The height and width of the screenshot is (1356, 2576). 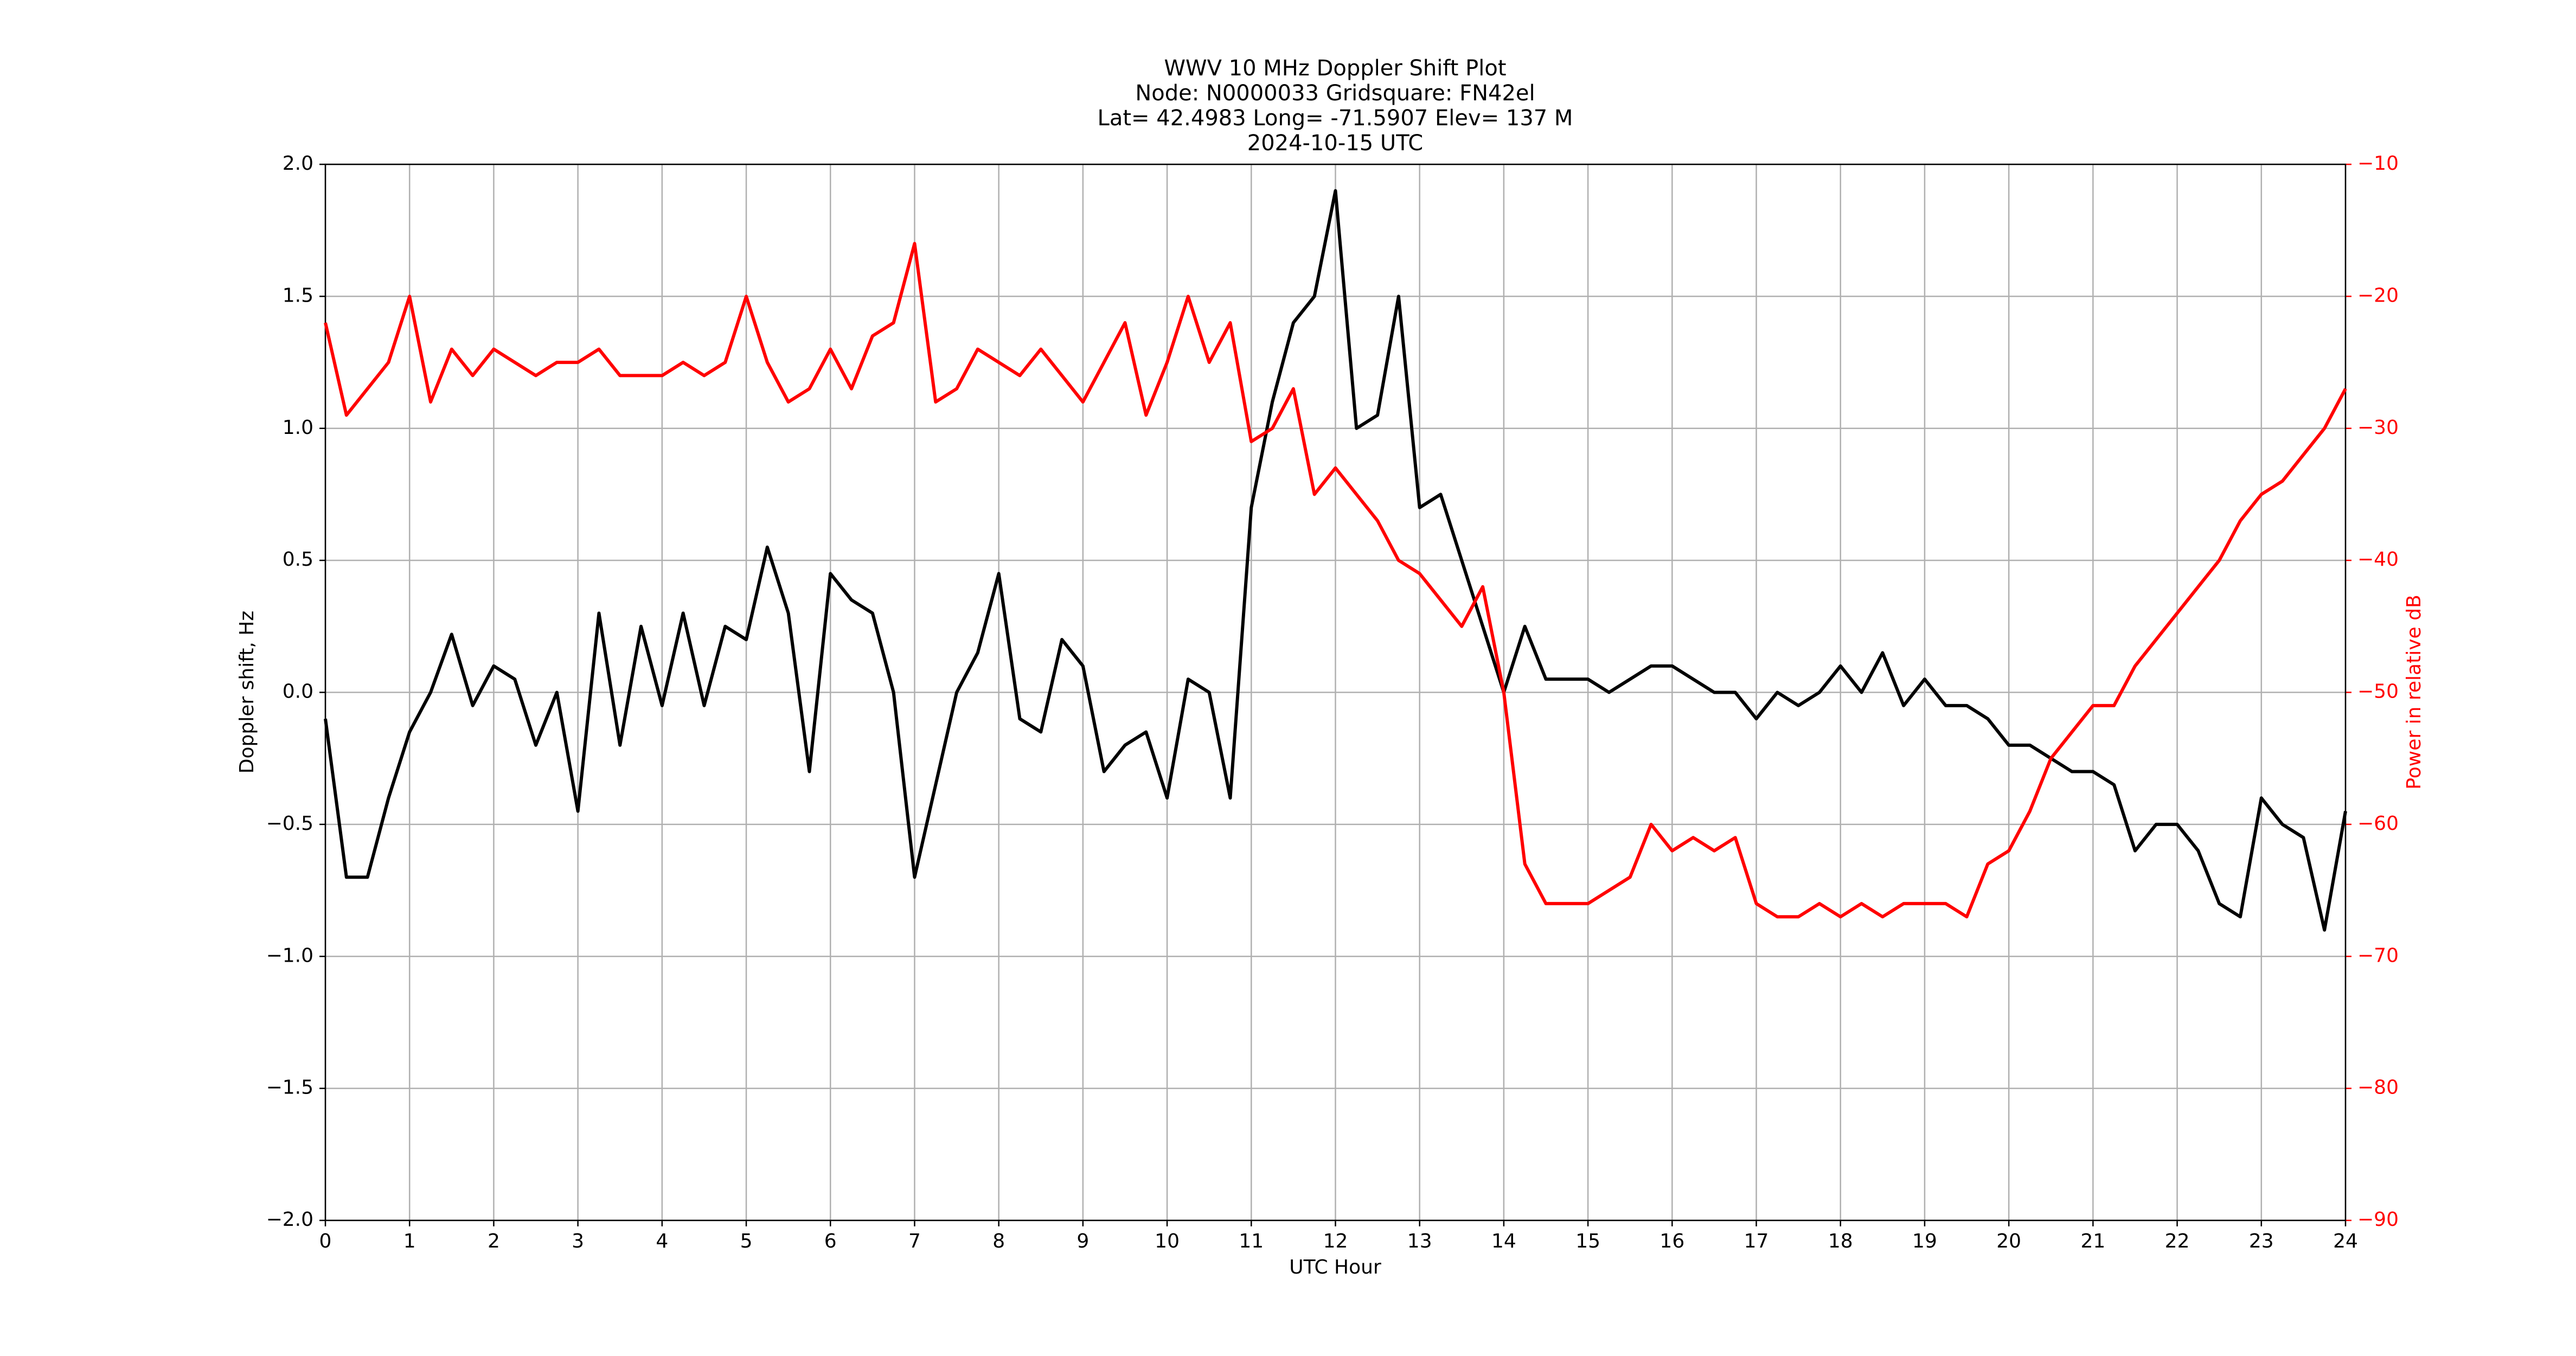 What do you see at coordinates (1335, 143) in the screenshot?
I see `chart-subtitle: 2024-10-15 UTC` at bounding box center [1335, 143].